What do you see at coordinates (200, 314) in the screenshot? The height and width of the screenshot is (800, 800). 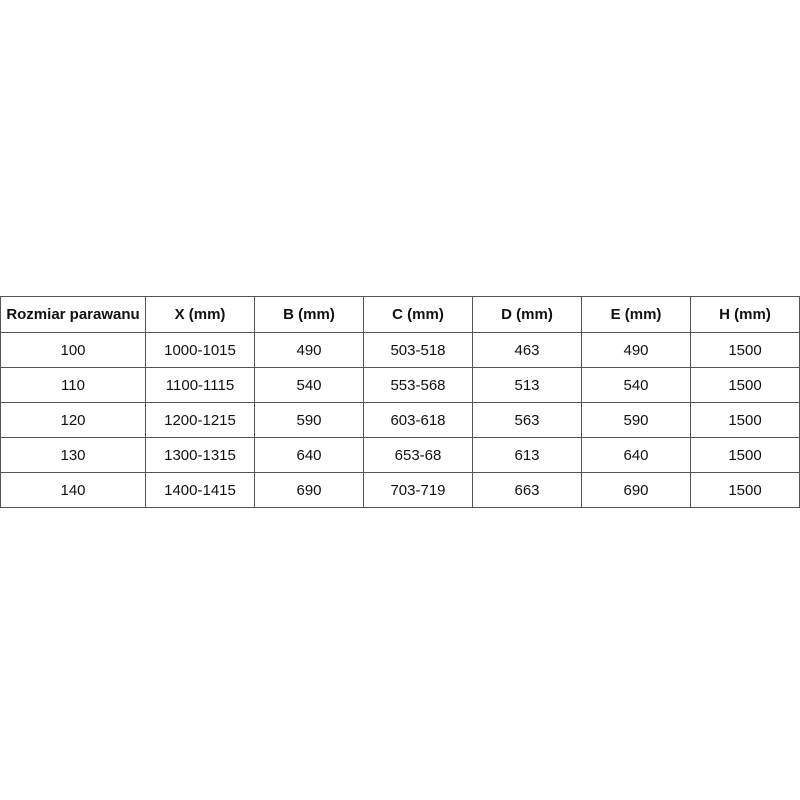 I see `header-cell: X (mm)` at bounding box center [200, 314].